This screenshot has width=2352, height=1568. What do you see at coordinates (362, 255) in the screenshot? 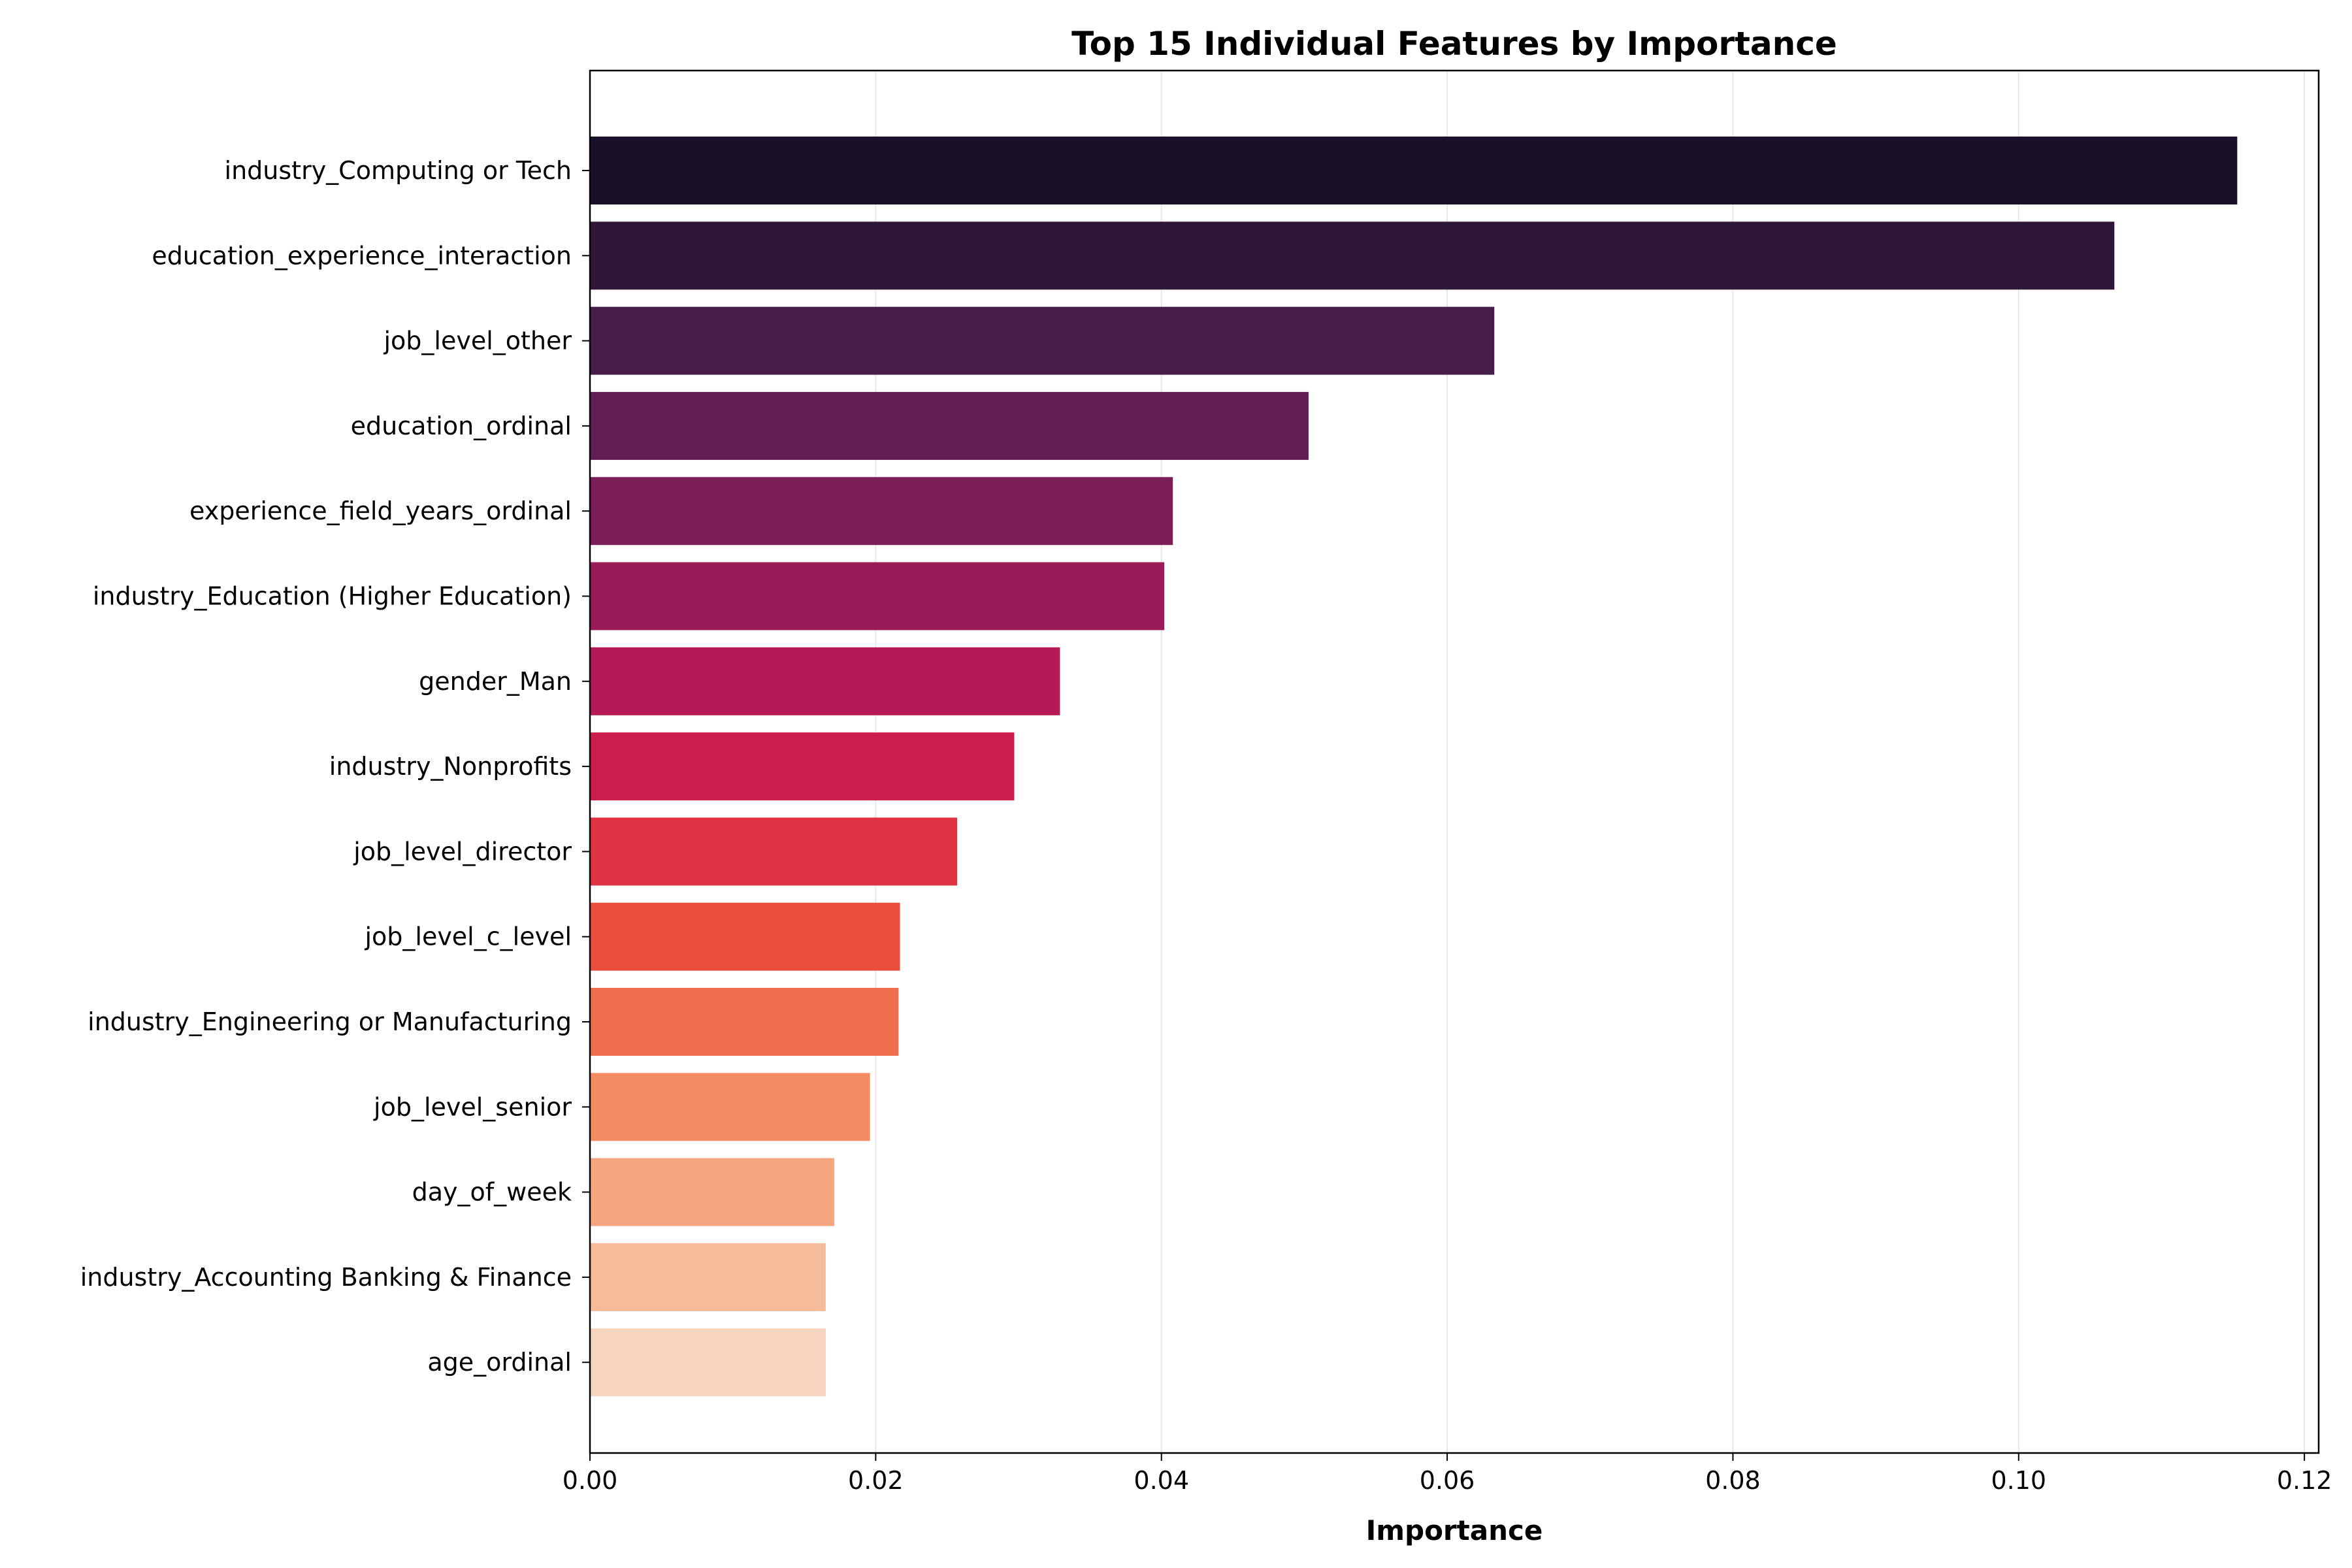
I see `y-tick-label: education_experience_interaction` at bounding box center [362, 255].